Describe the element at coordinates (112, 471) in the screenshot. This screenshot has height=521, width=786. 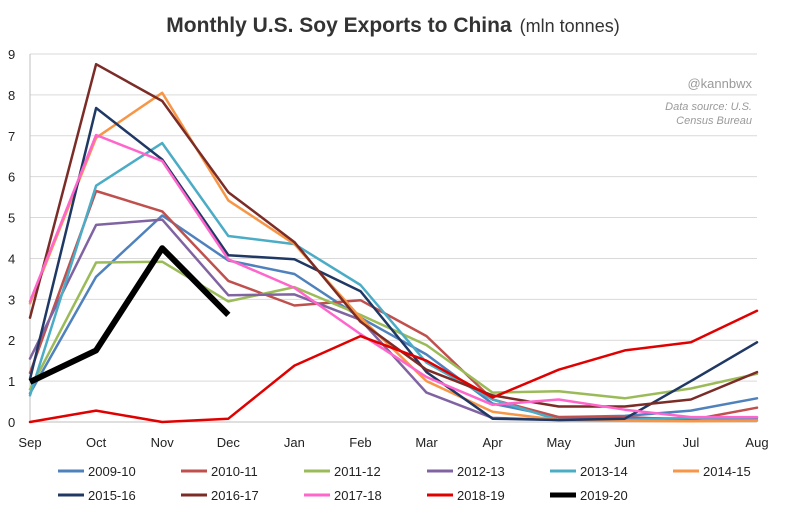
I see `legend-label-2009-10: 2009-10` at that location.